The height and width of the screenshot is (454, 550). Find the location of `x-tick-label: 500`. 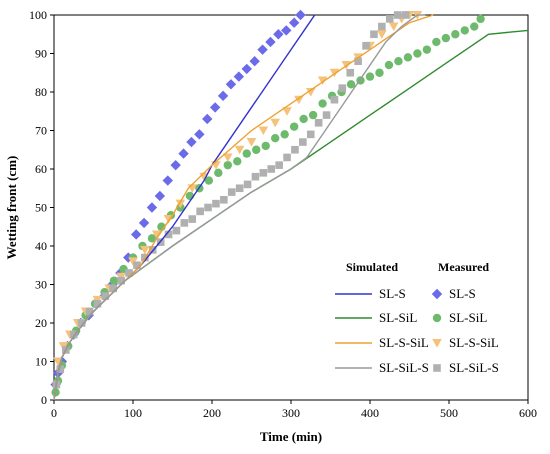

x-tick-label: 500 is located at coordinates (449, 413).